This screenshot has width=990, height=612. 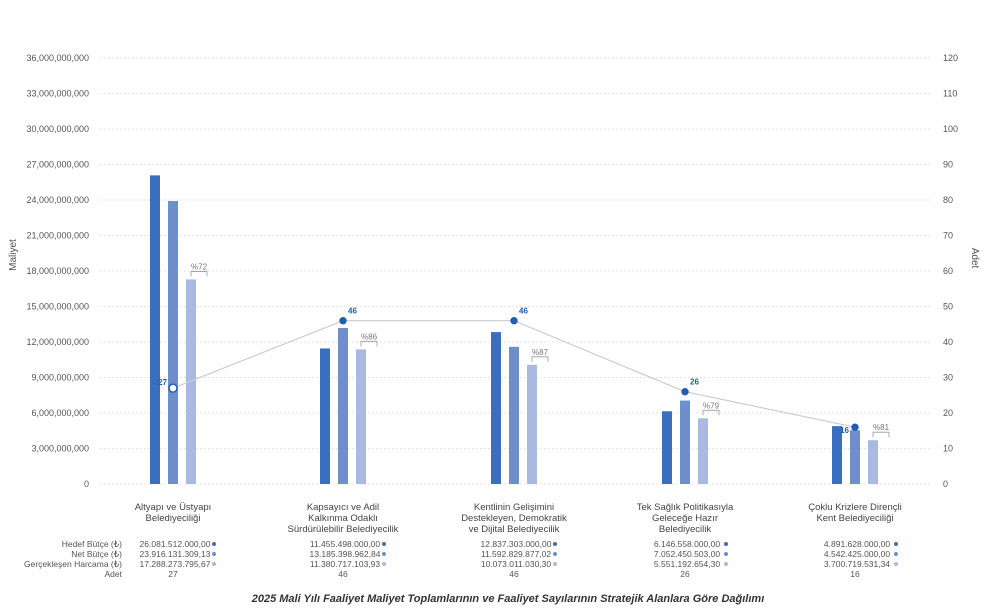 What do you see at coordinates (173, 574) in the screenshot?
I see `table-cell: 27` at bounding box center [173, 574].